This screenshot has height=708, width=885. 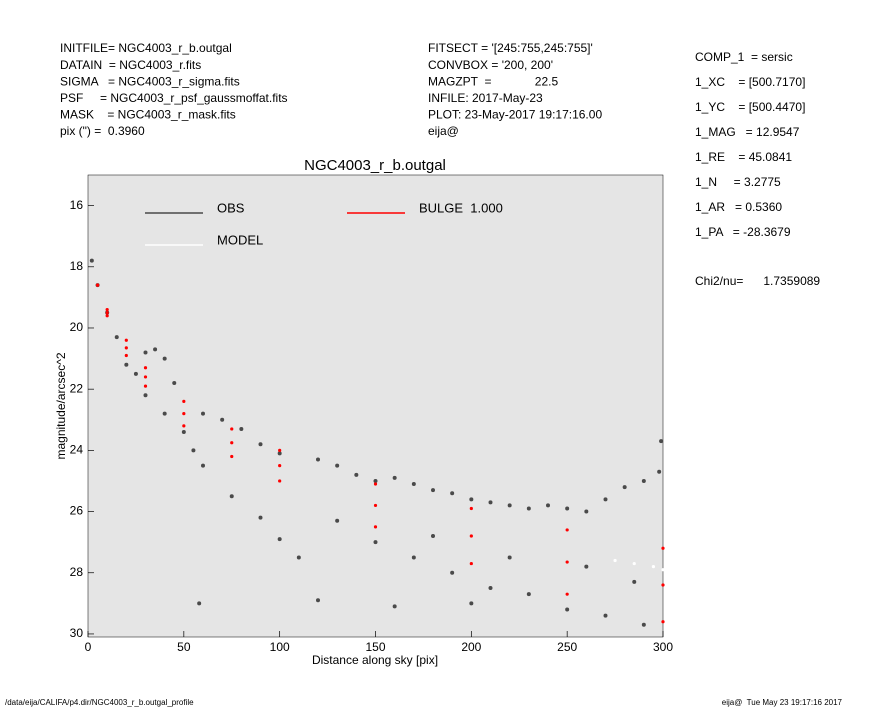 I want to click on y-tick-label: 20, so click(x=77, y=327).